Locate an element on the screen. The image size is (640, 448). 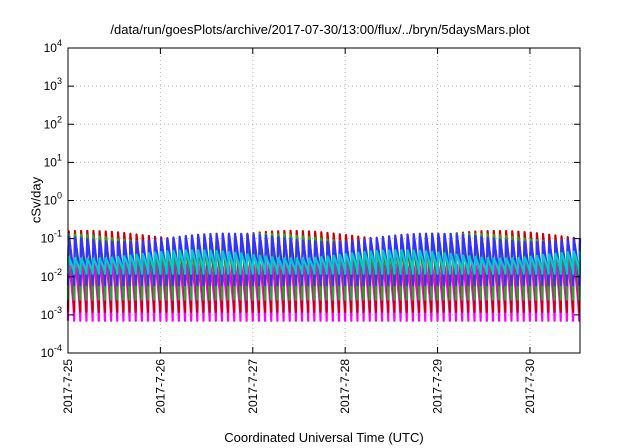
x-tick-label: 2017-7-26 is located at coordinates (160, 386).